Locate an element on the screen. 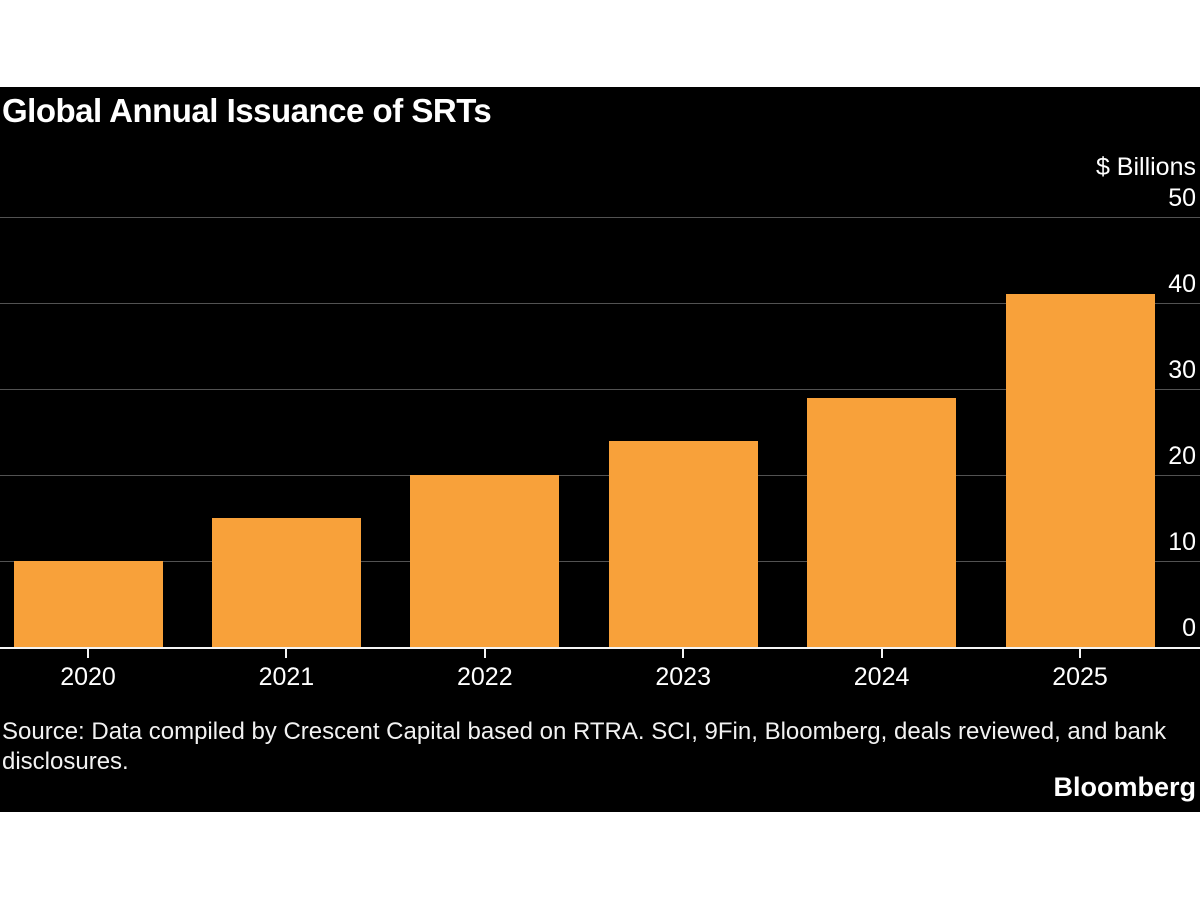  x-tick-label-2021: 2021 is located at coordinates (286, 677).